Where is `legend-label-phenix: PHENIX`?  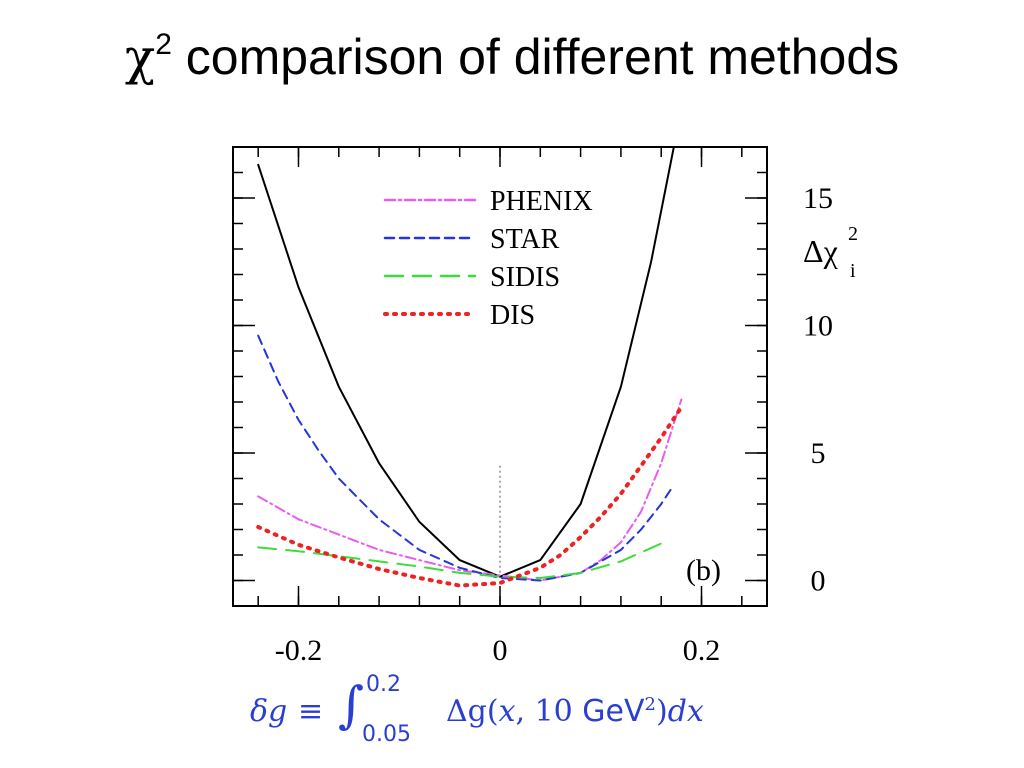 legend-label-phenix: PHENIX is located at coordinates (541, 201).